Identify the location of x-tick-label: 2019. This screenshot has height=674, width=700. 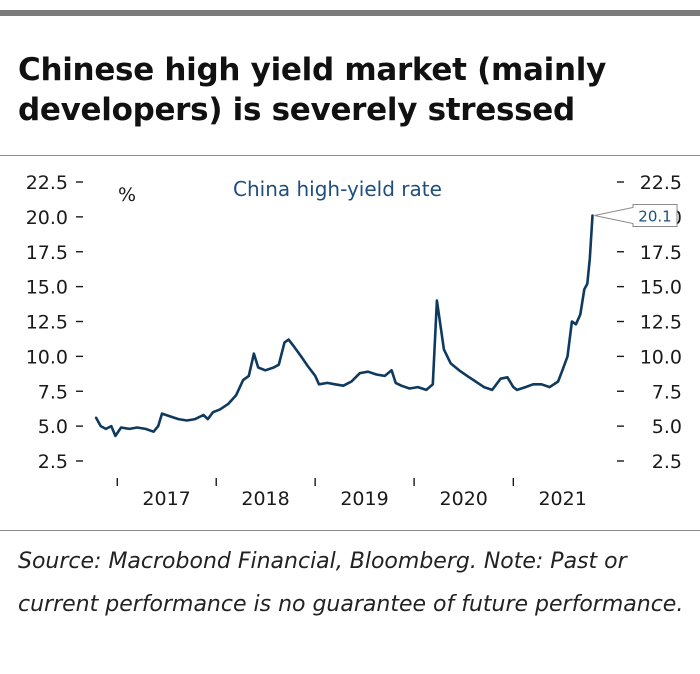
(364, 499).